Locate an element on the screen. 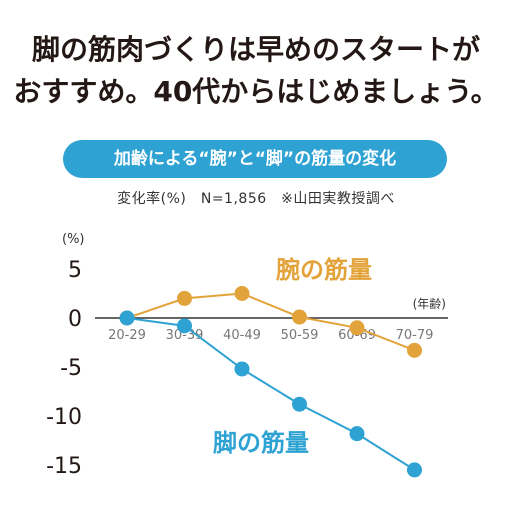 The height and width of the screenshot is (512, 512). y-axis-ticks: 5 0 -5 -10 -15 is located at coordinates (64, 368).